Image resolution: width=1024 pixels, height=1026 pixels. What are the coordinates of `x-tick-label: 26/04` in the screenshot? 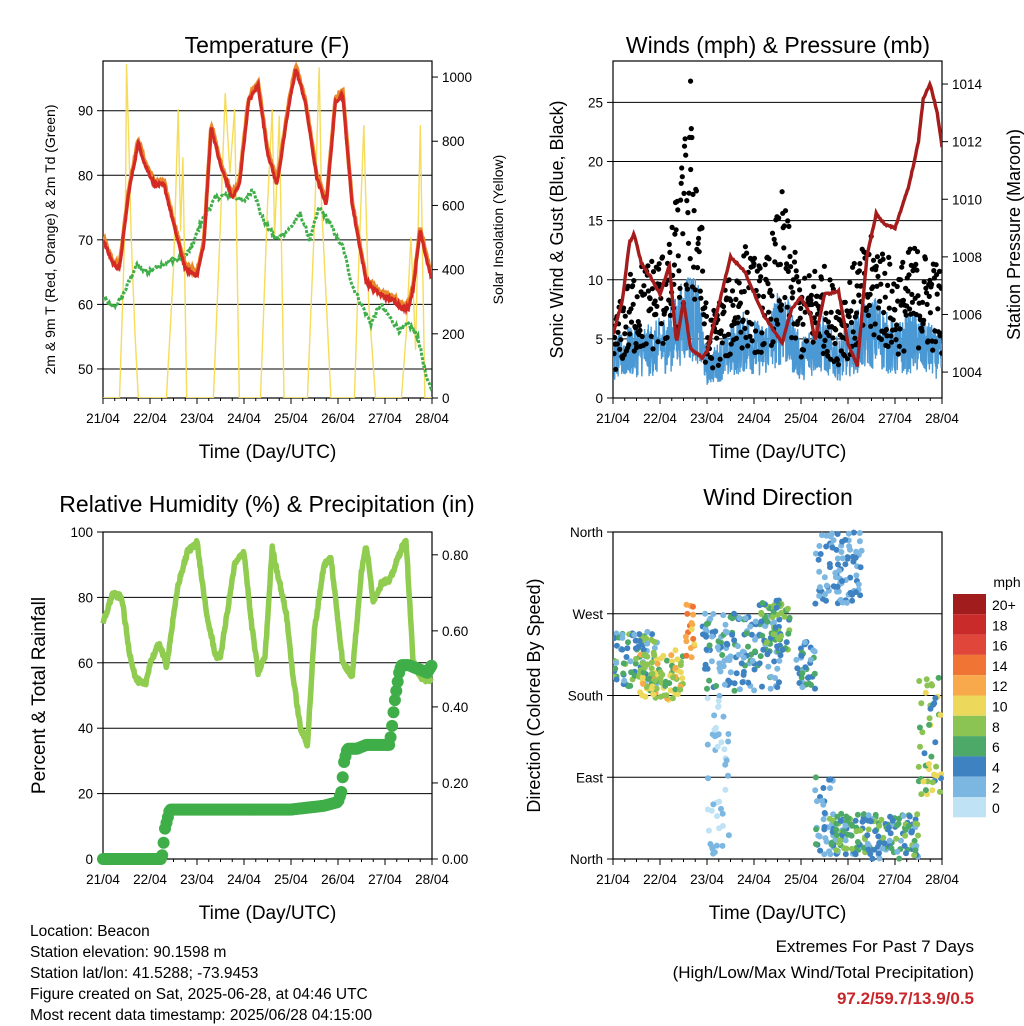 It's located at (848, 418).